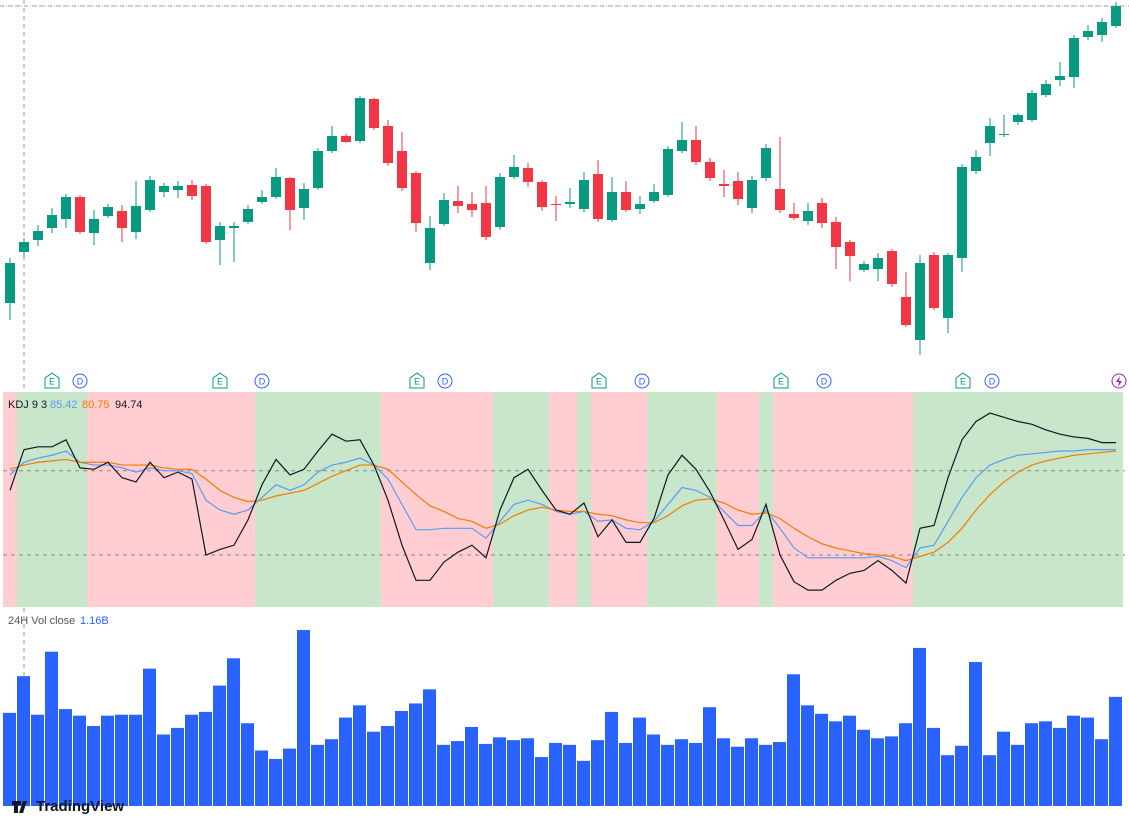 The width and height of the screenshot is (1129, 829). What do you see at coordinates (27, 405) in the screenshot?
I see `kdj-title: KDJ 9 3` at bounding box center [27, 405].